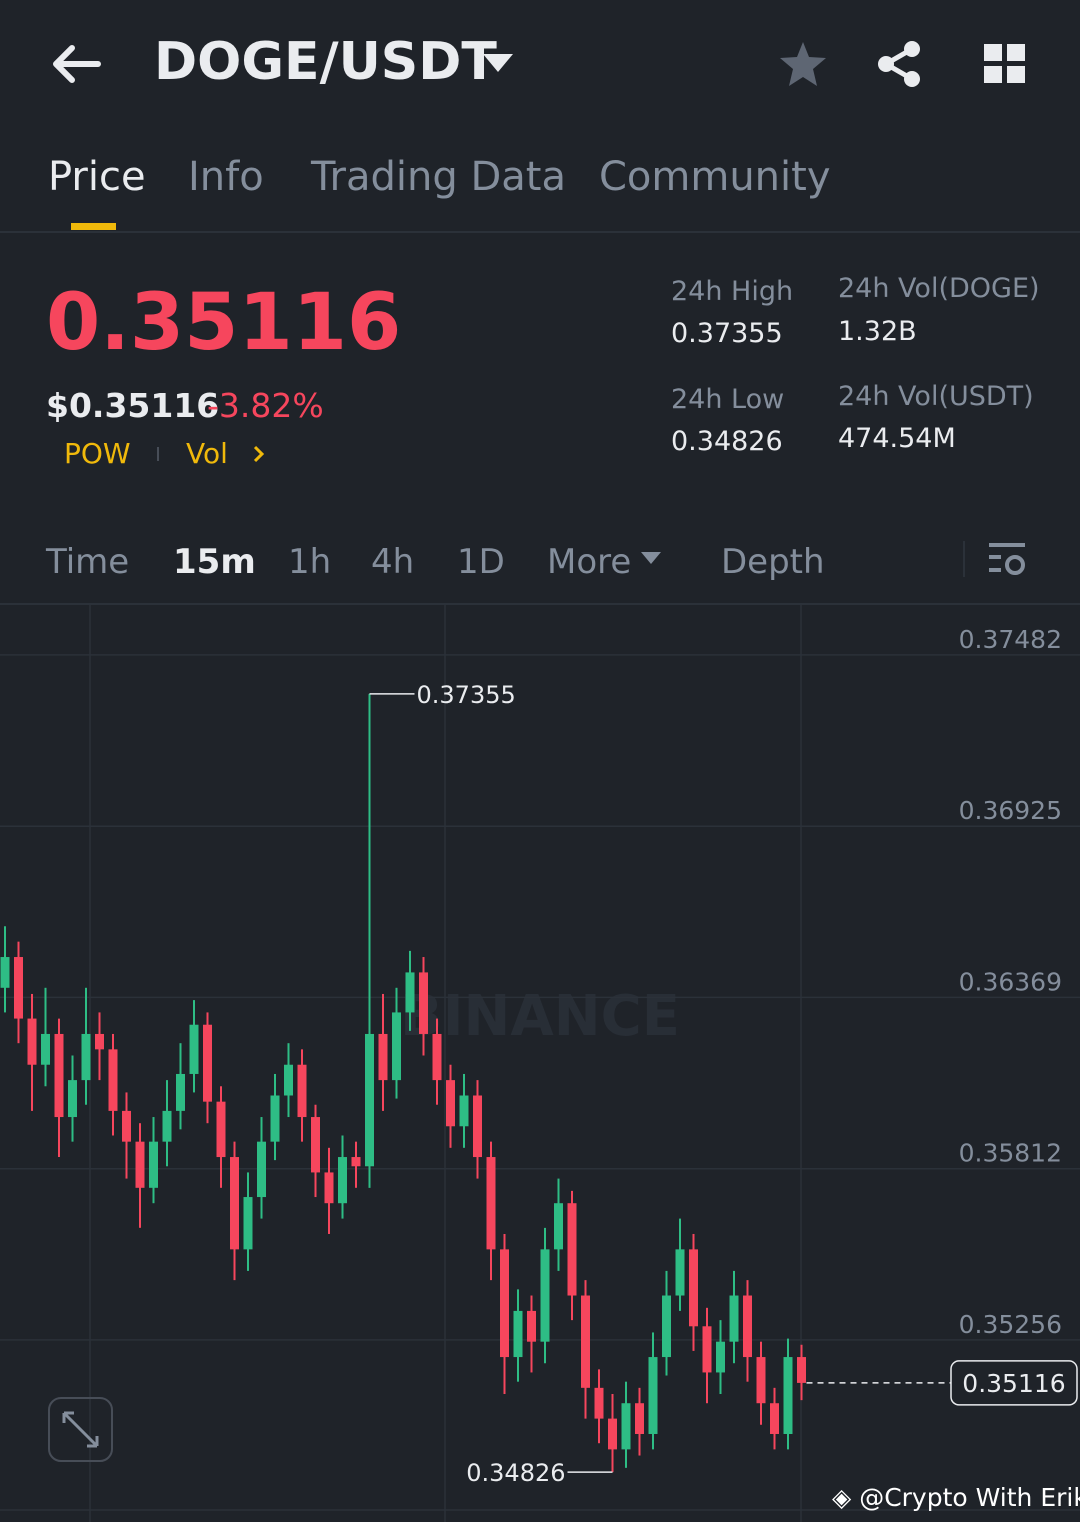 This screenshot has height=1522, width=1080. Describe the element at coordinates (1008, 559) in the screenshot. I see `chart-settings-icon` at that location.